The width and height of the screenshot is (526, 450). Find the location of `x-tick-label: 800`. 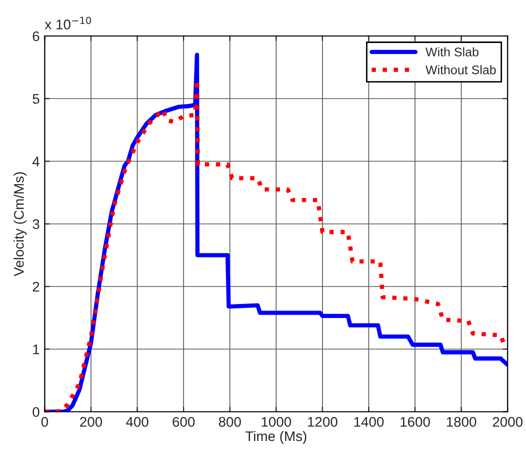

x-tick-label: 800 is located at coordinates (229, 421).